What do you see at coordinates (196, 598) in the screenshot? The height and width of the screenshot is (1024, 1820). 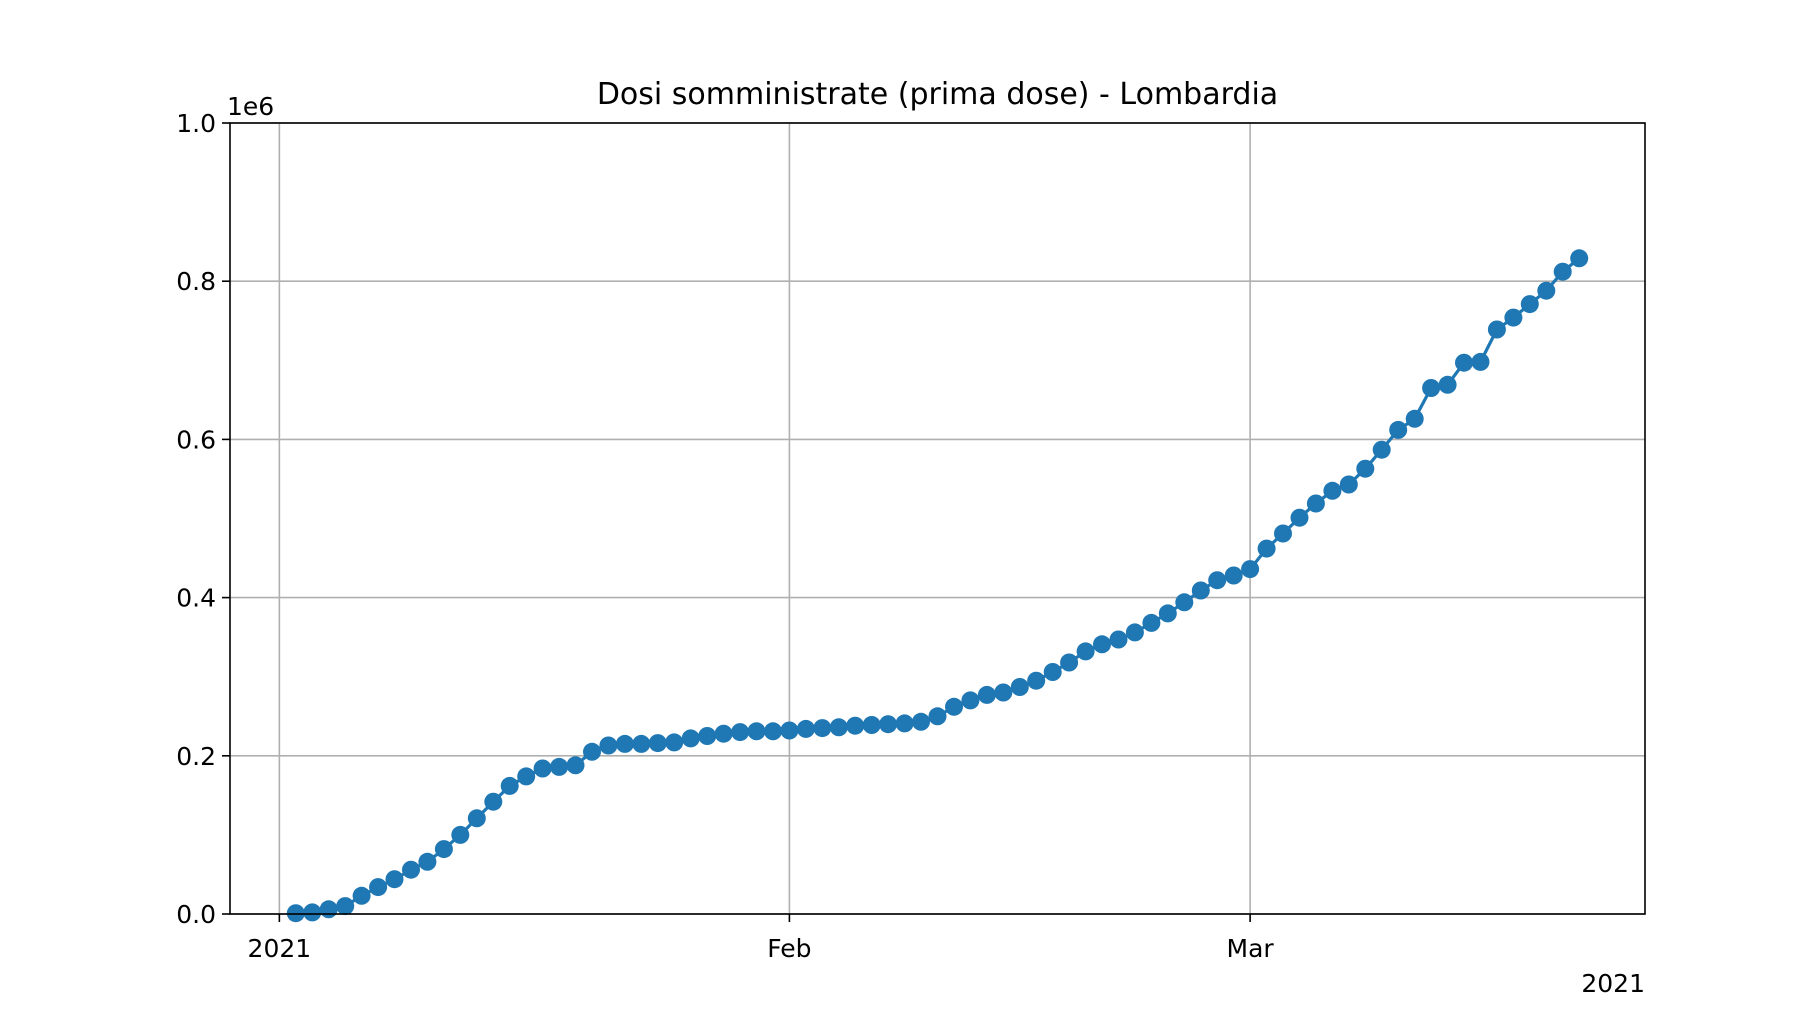 I see `y-tick-label: 0.4` at bounding box center [196, 598].